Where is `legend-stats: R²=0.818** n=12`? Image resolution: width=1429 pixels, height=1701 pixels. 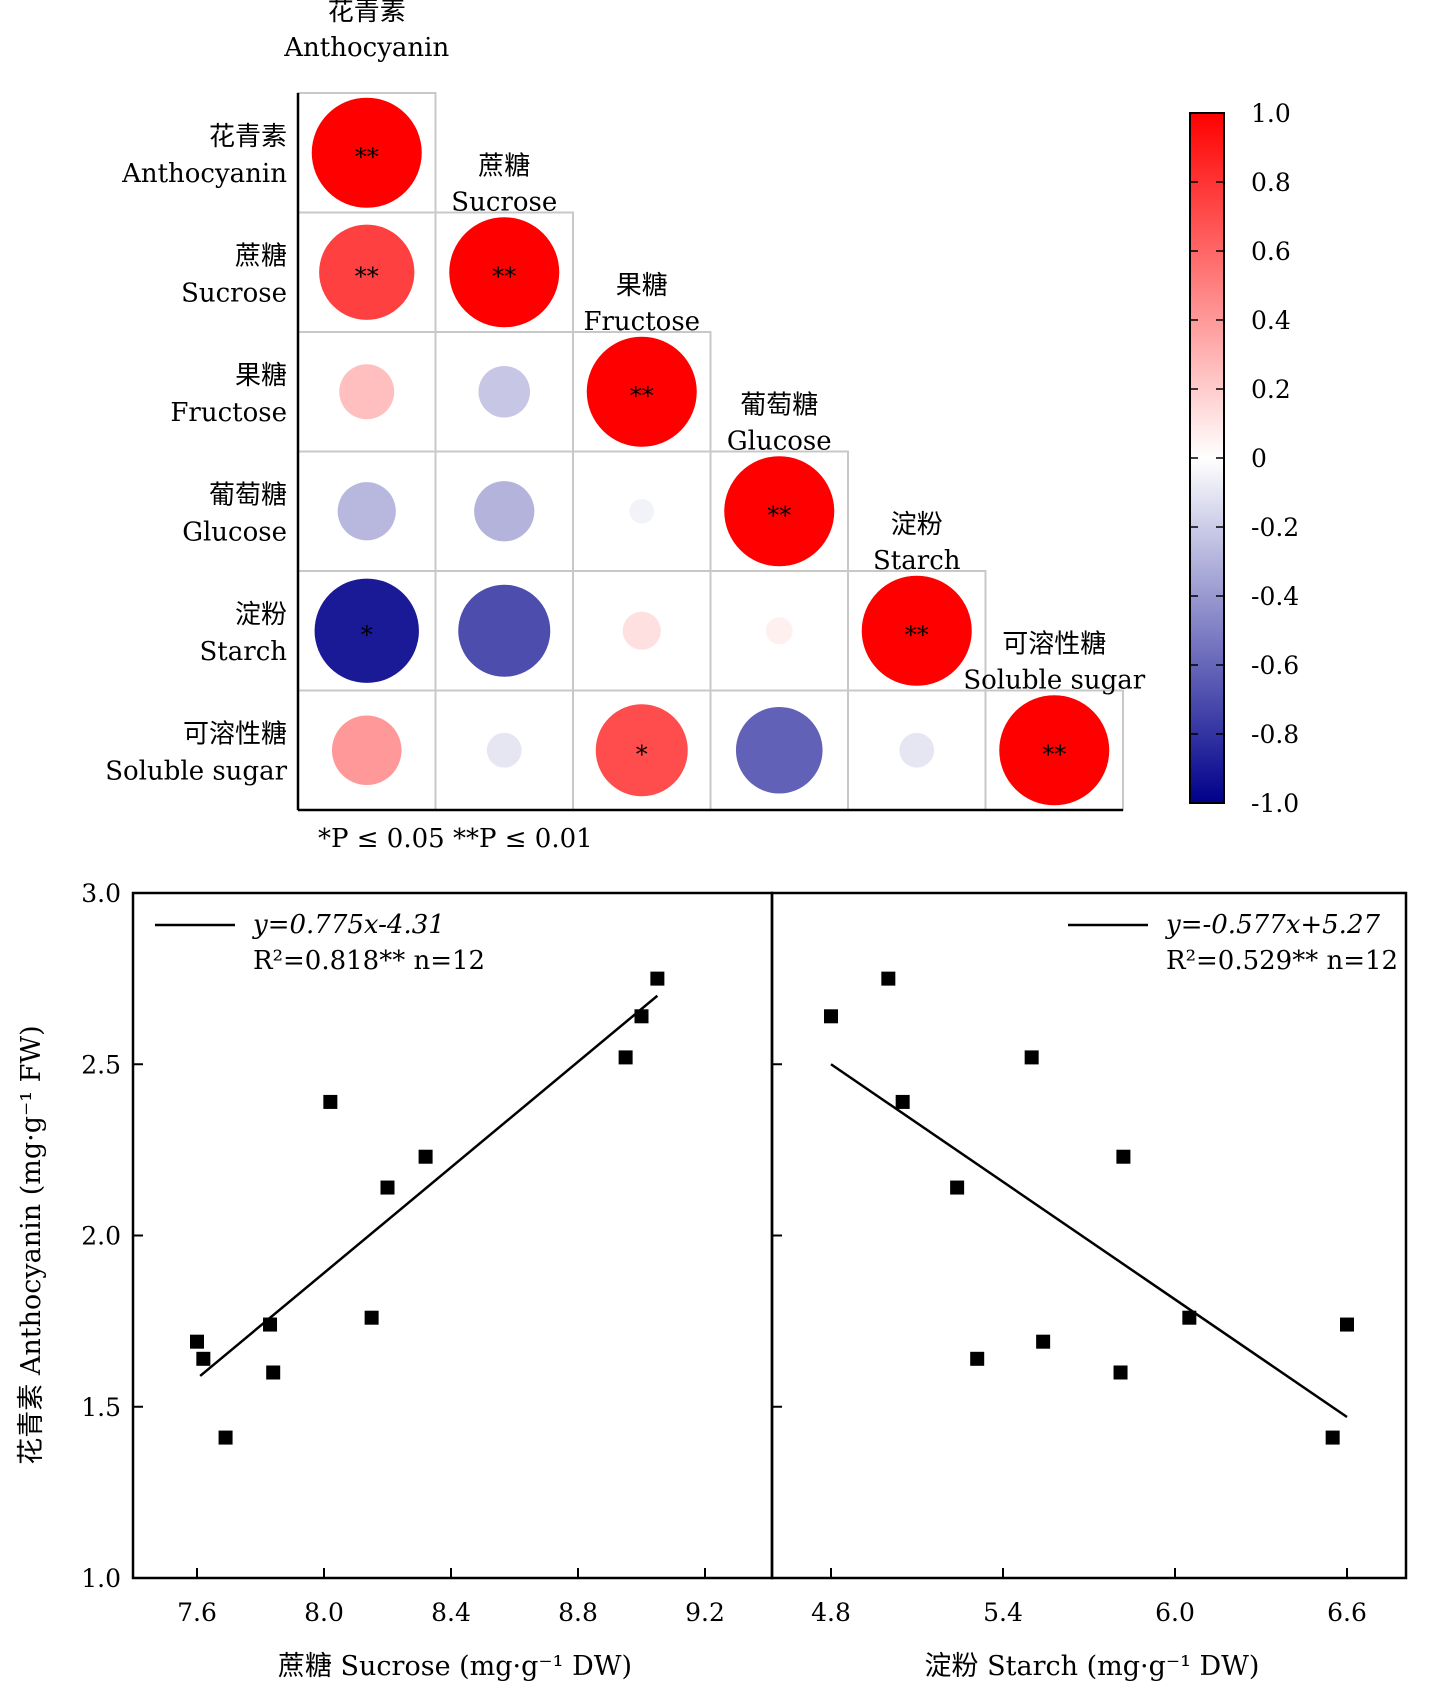
legend-stats: R²=0.818** n=12 is located at coordinates (369, 961).